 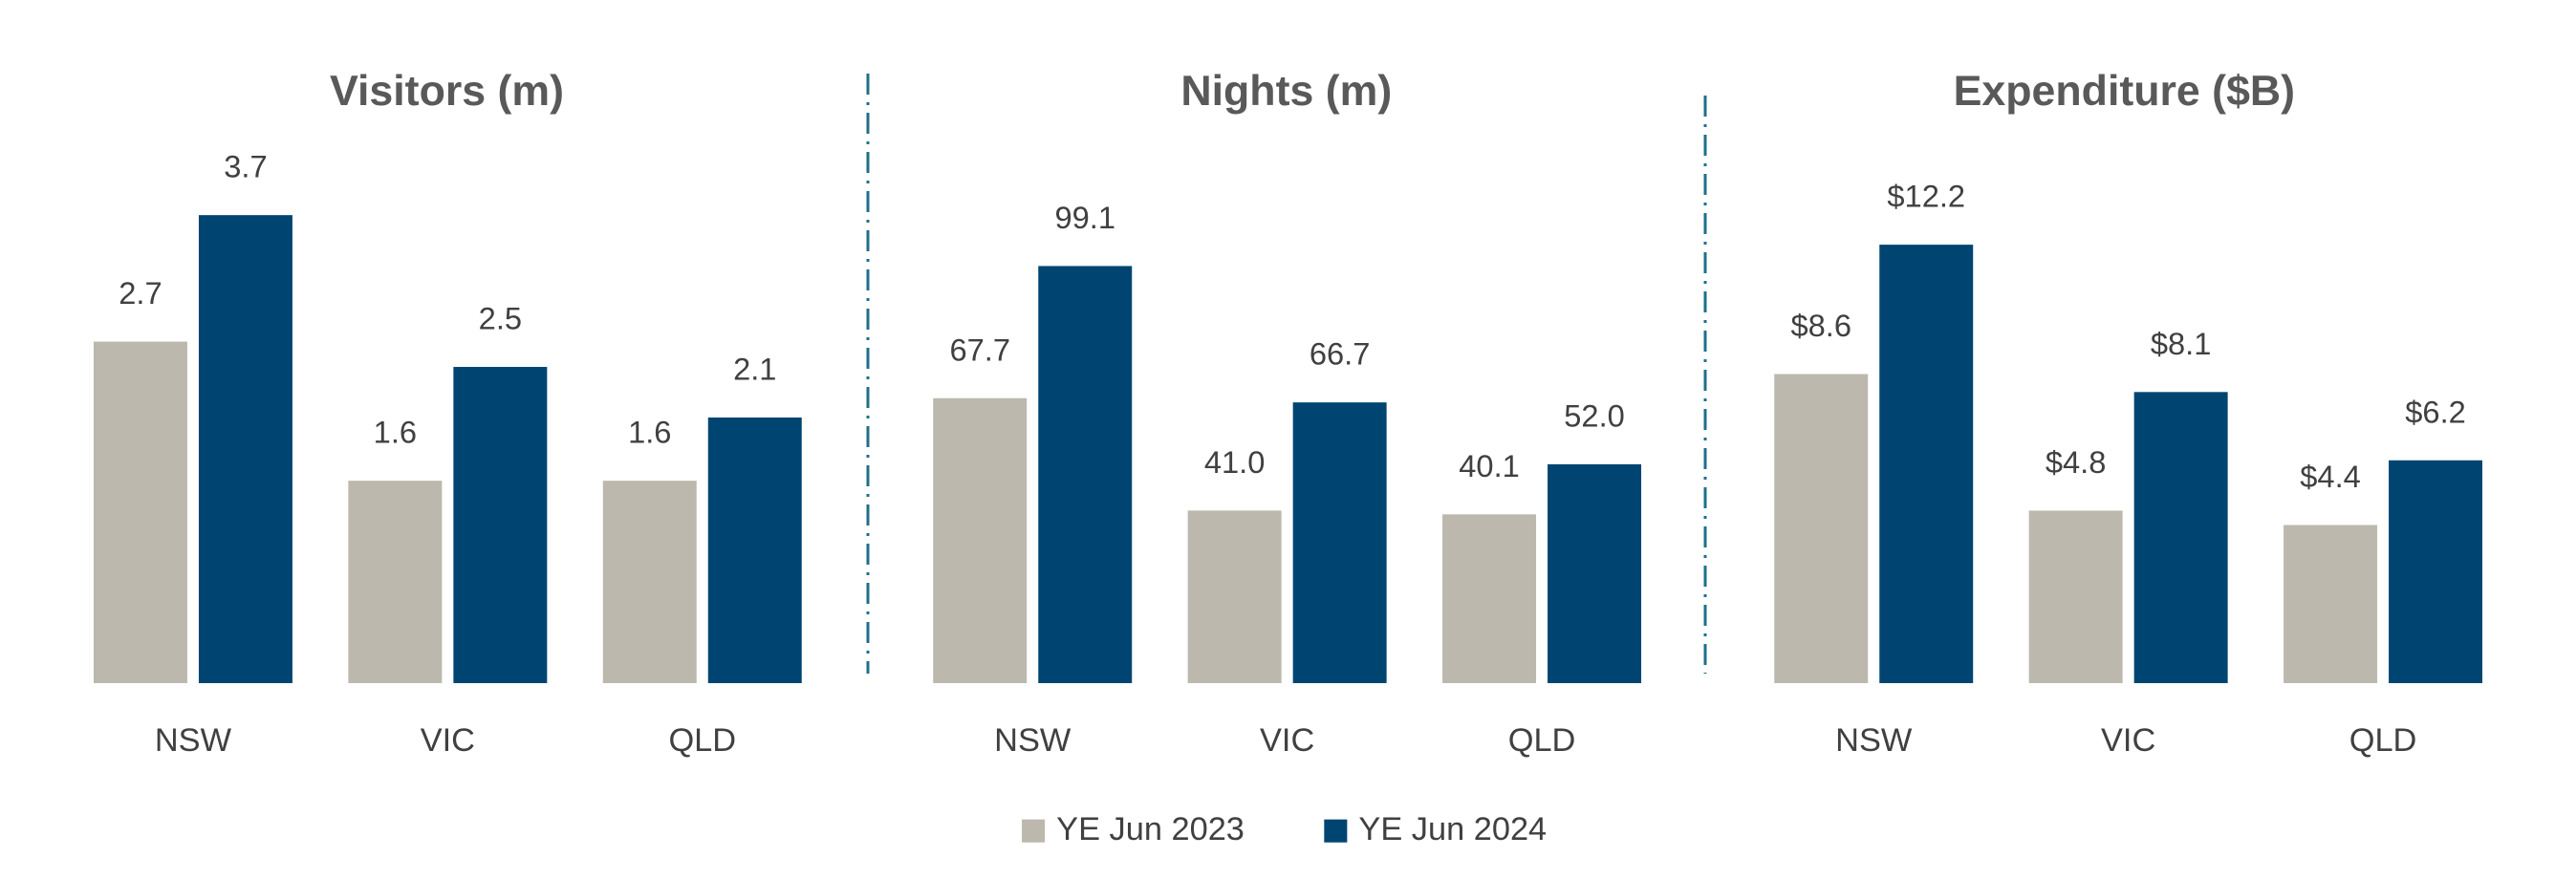 I want to click on value-label: $4.4, so click(x=2330, y=477).